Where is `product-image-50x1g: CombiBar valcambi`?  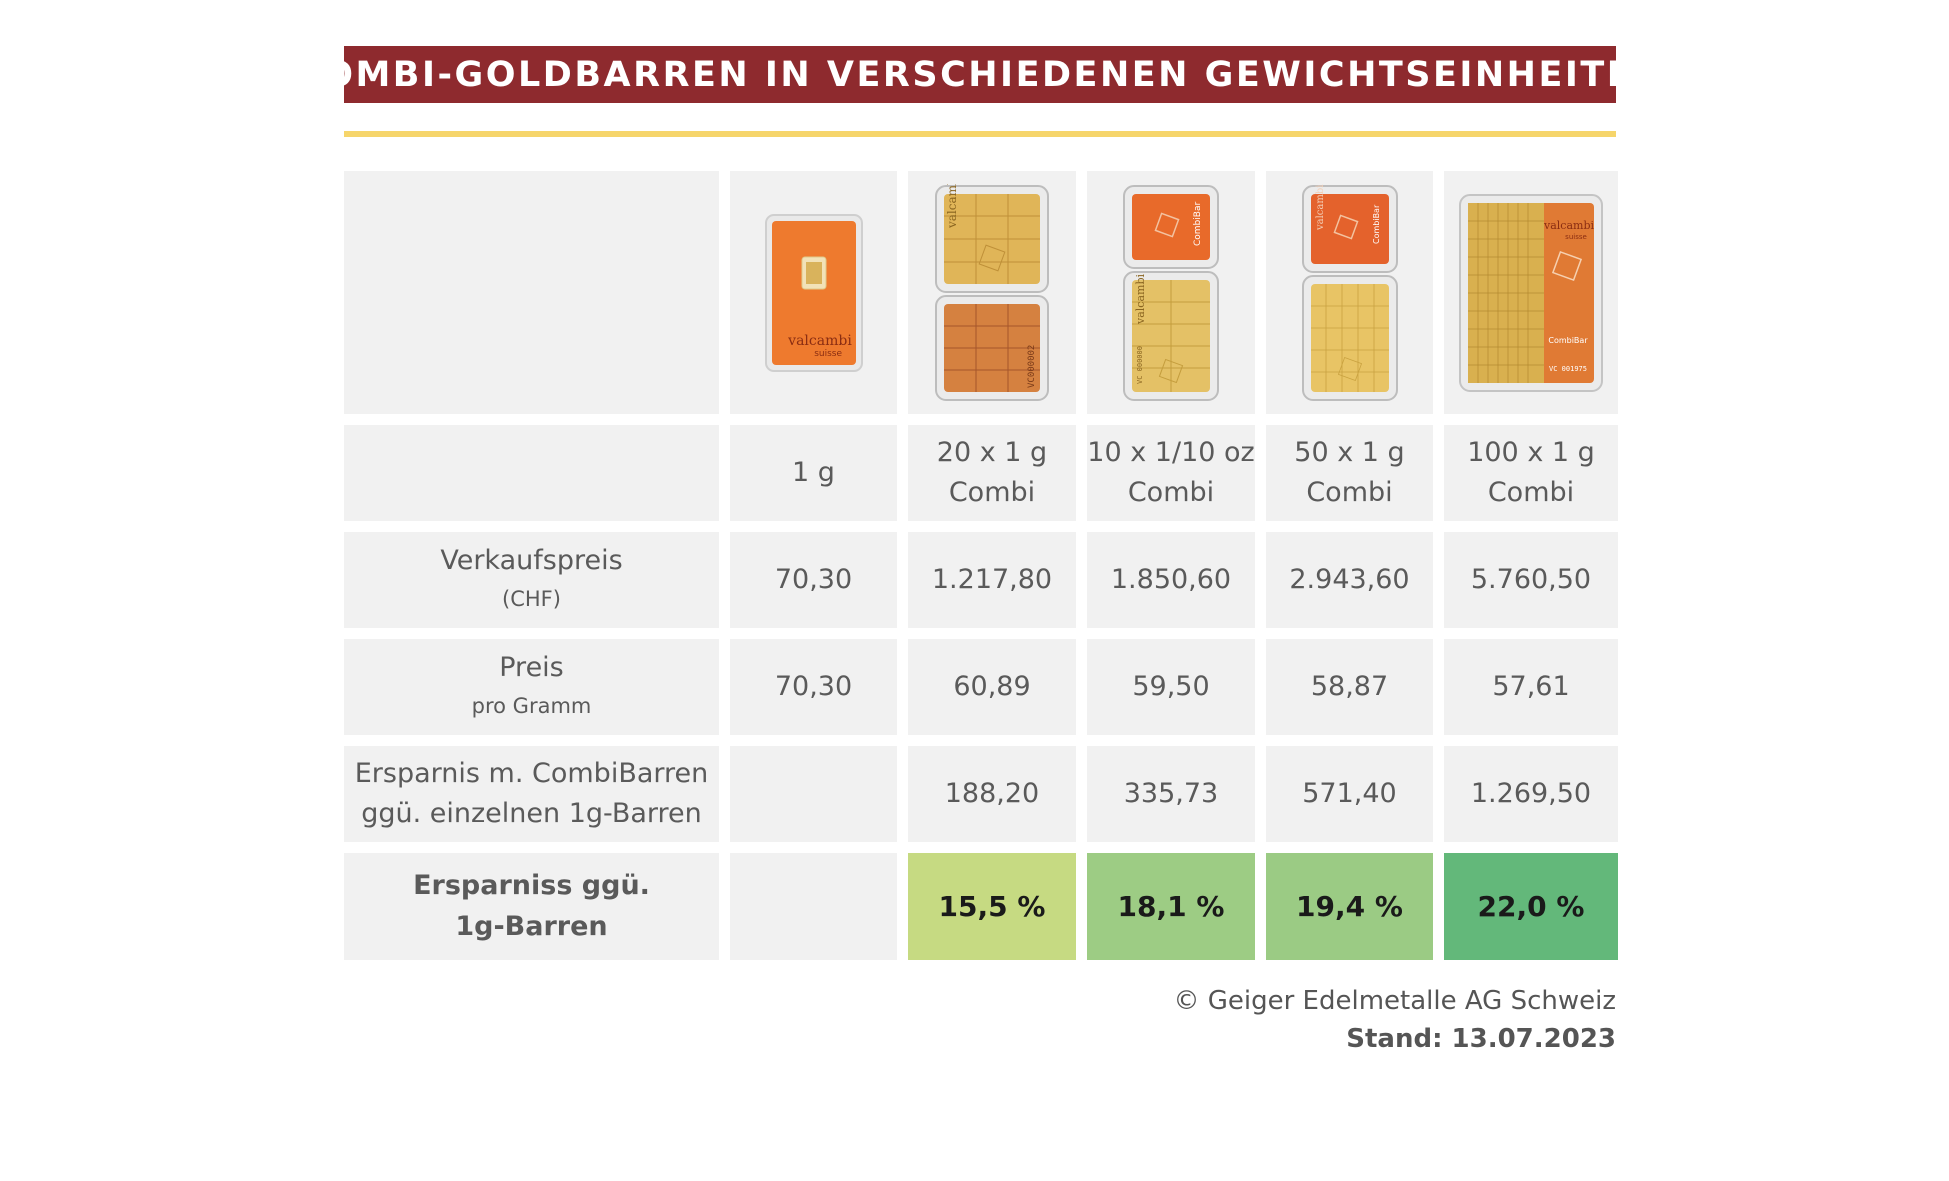 product-image-50x1g: CombiBar valcambi is located at coordinates (1349, 292).